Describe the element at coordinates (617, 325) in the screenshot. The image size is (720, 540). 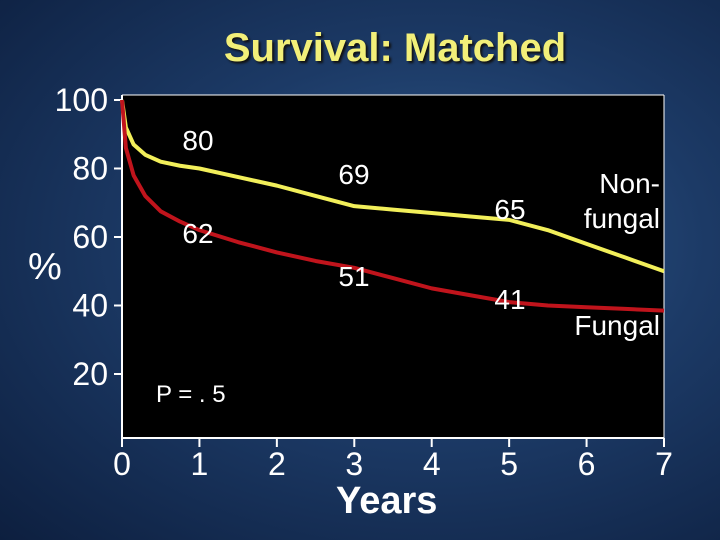
I see `fungal-label: Fungal` at that location.